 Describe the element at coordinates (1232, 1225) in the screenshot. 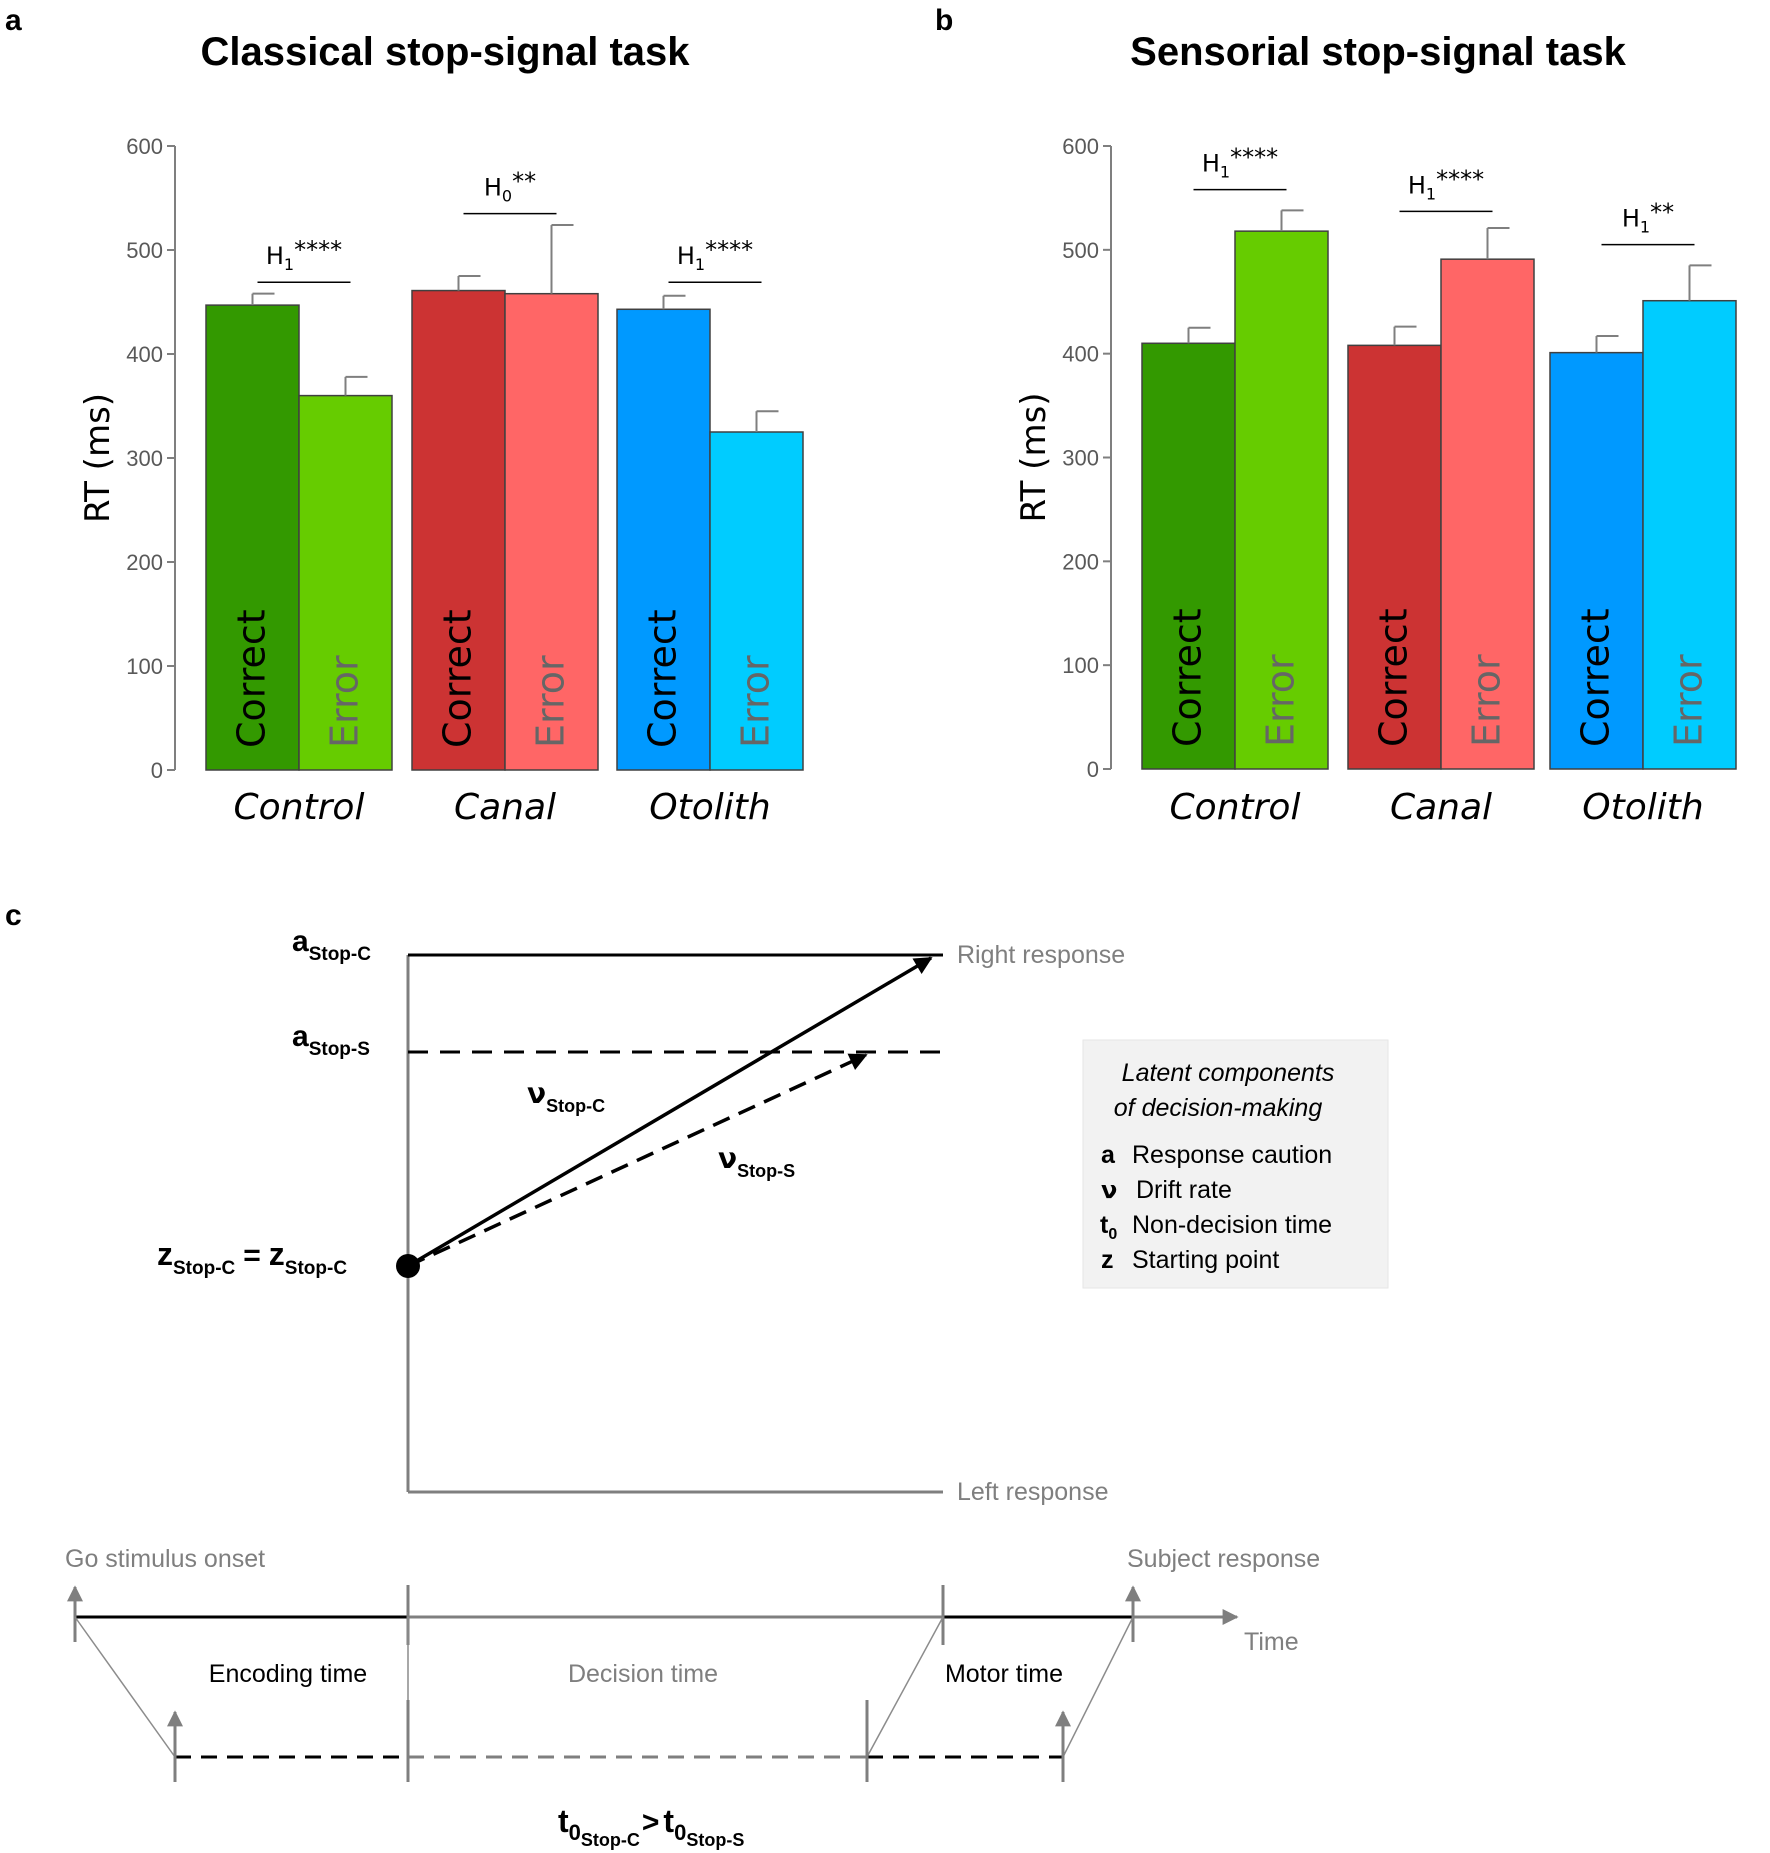

I see `legend-text-t0: Non-decision time` at that location.